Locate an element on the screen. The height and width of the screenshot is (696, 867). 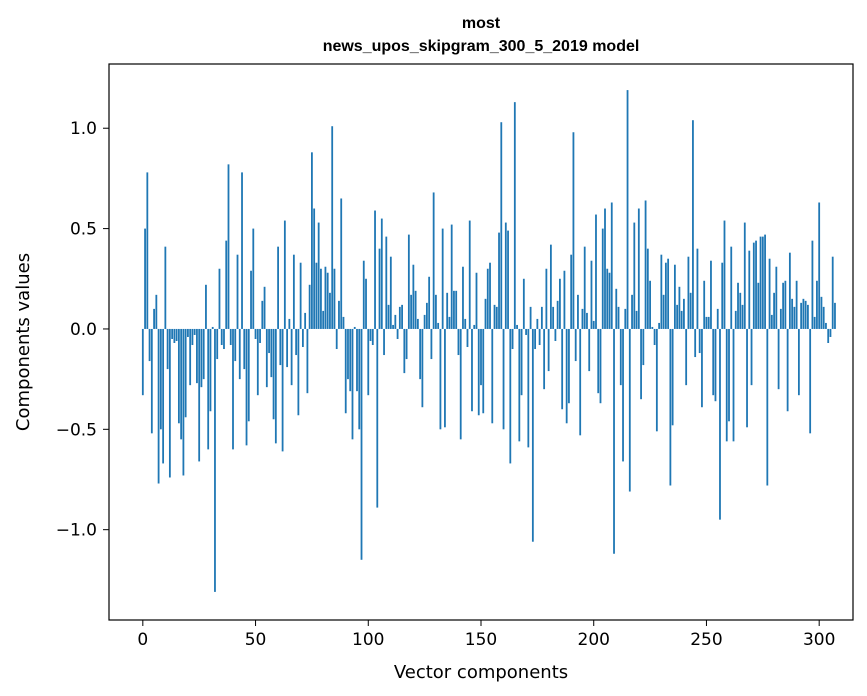
x-axis-label: Vector components is located at coordinates (481, 672).